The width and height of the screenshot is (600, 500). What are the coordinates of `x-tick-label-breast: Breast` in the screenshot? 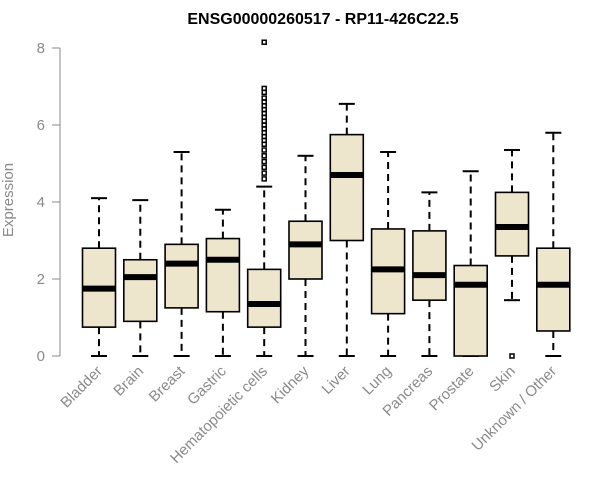 It's located at (167, 383).